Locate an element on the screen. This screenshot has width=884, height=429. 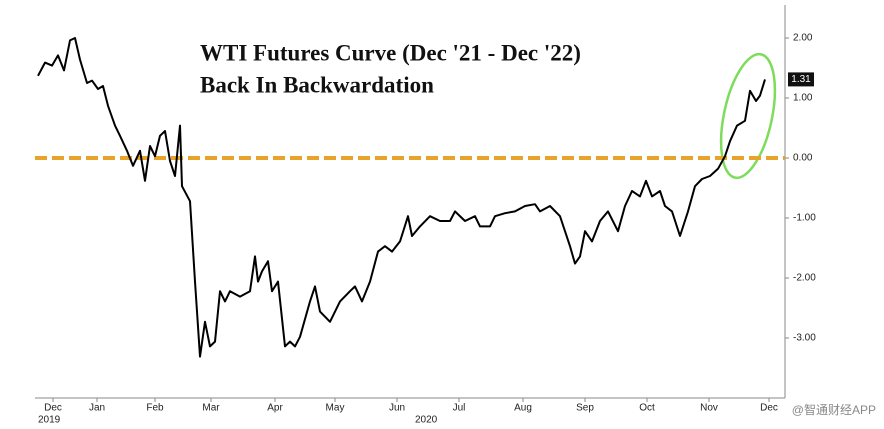
last-value-label: 1.31 is located at coordinates (801, 79).